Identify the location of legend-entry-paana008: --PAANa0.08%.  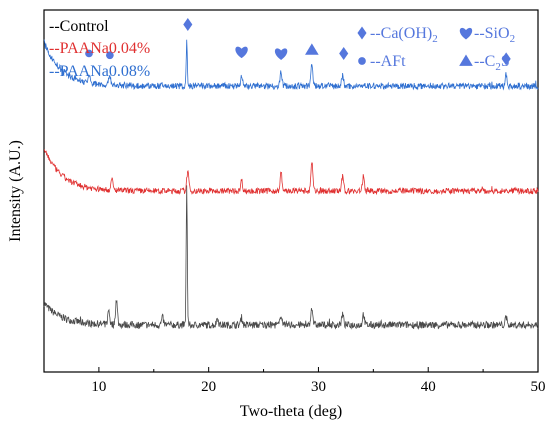
(99, 71).